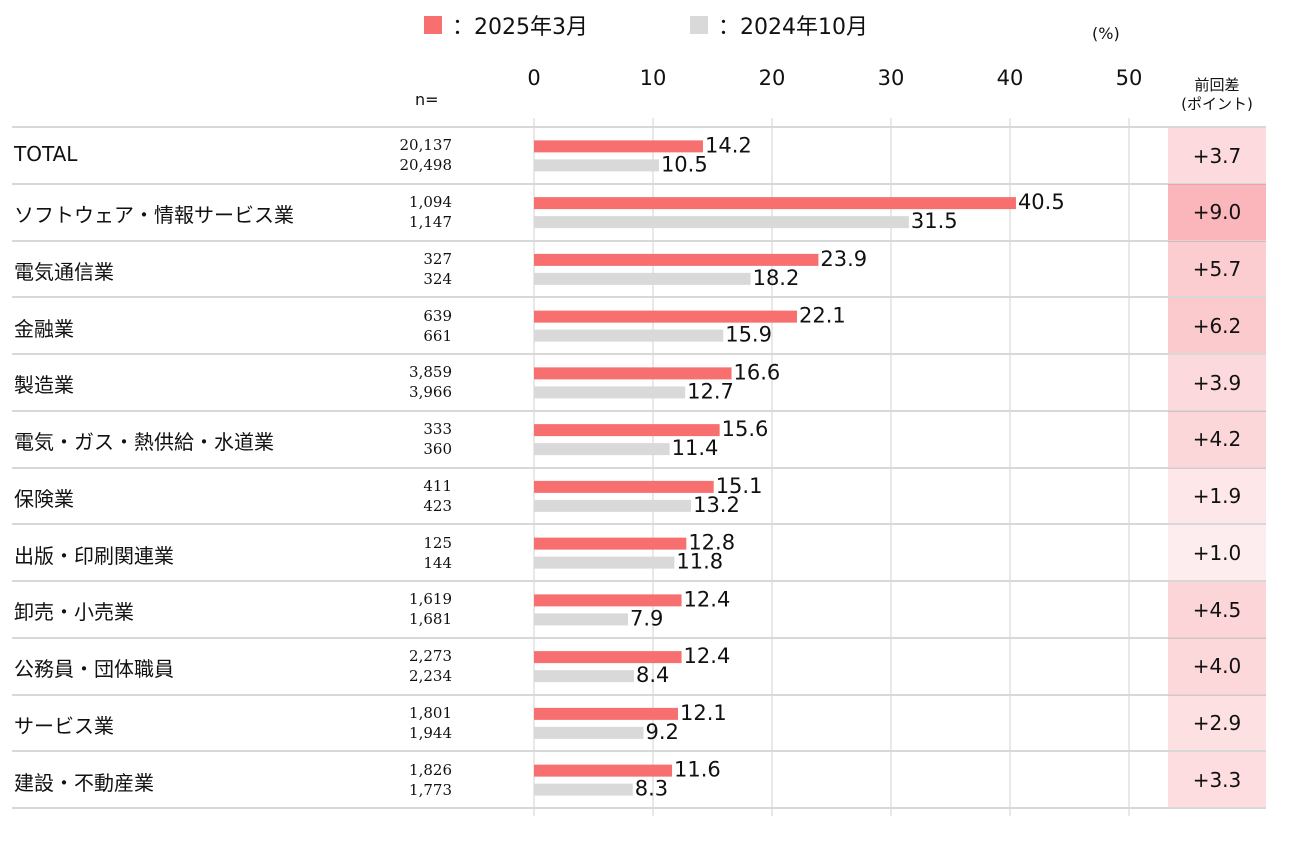 This screenshot has width=1300, height=845. I want to click on n-value-2024-10: 20,498, so click(426, 165).